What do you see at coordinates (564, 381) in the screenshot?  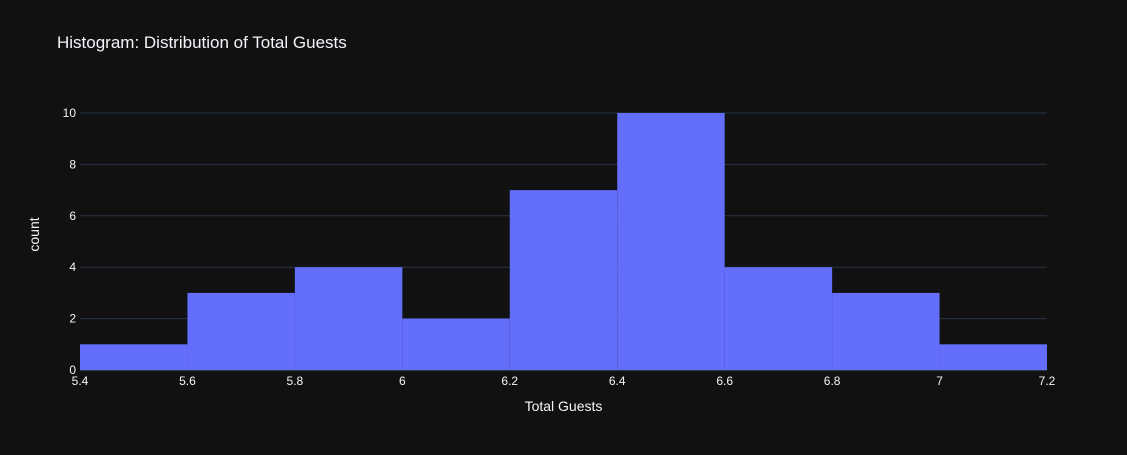 I see `x-tick-labels: 5.4 5.6 5.8 6 6.2 6.4 6.6 6.8 7 7.2` at bounding box center [564, 381].